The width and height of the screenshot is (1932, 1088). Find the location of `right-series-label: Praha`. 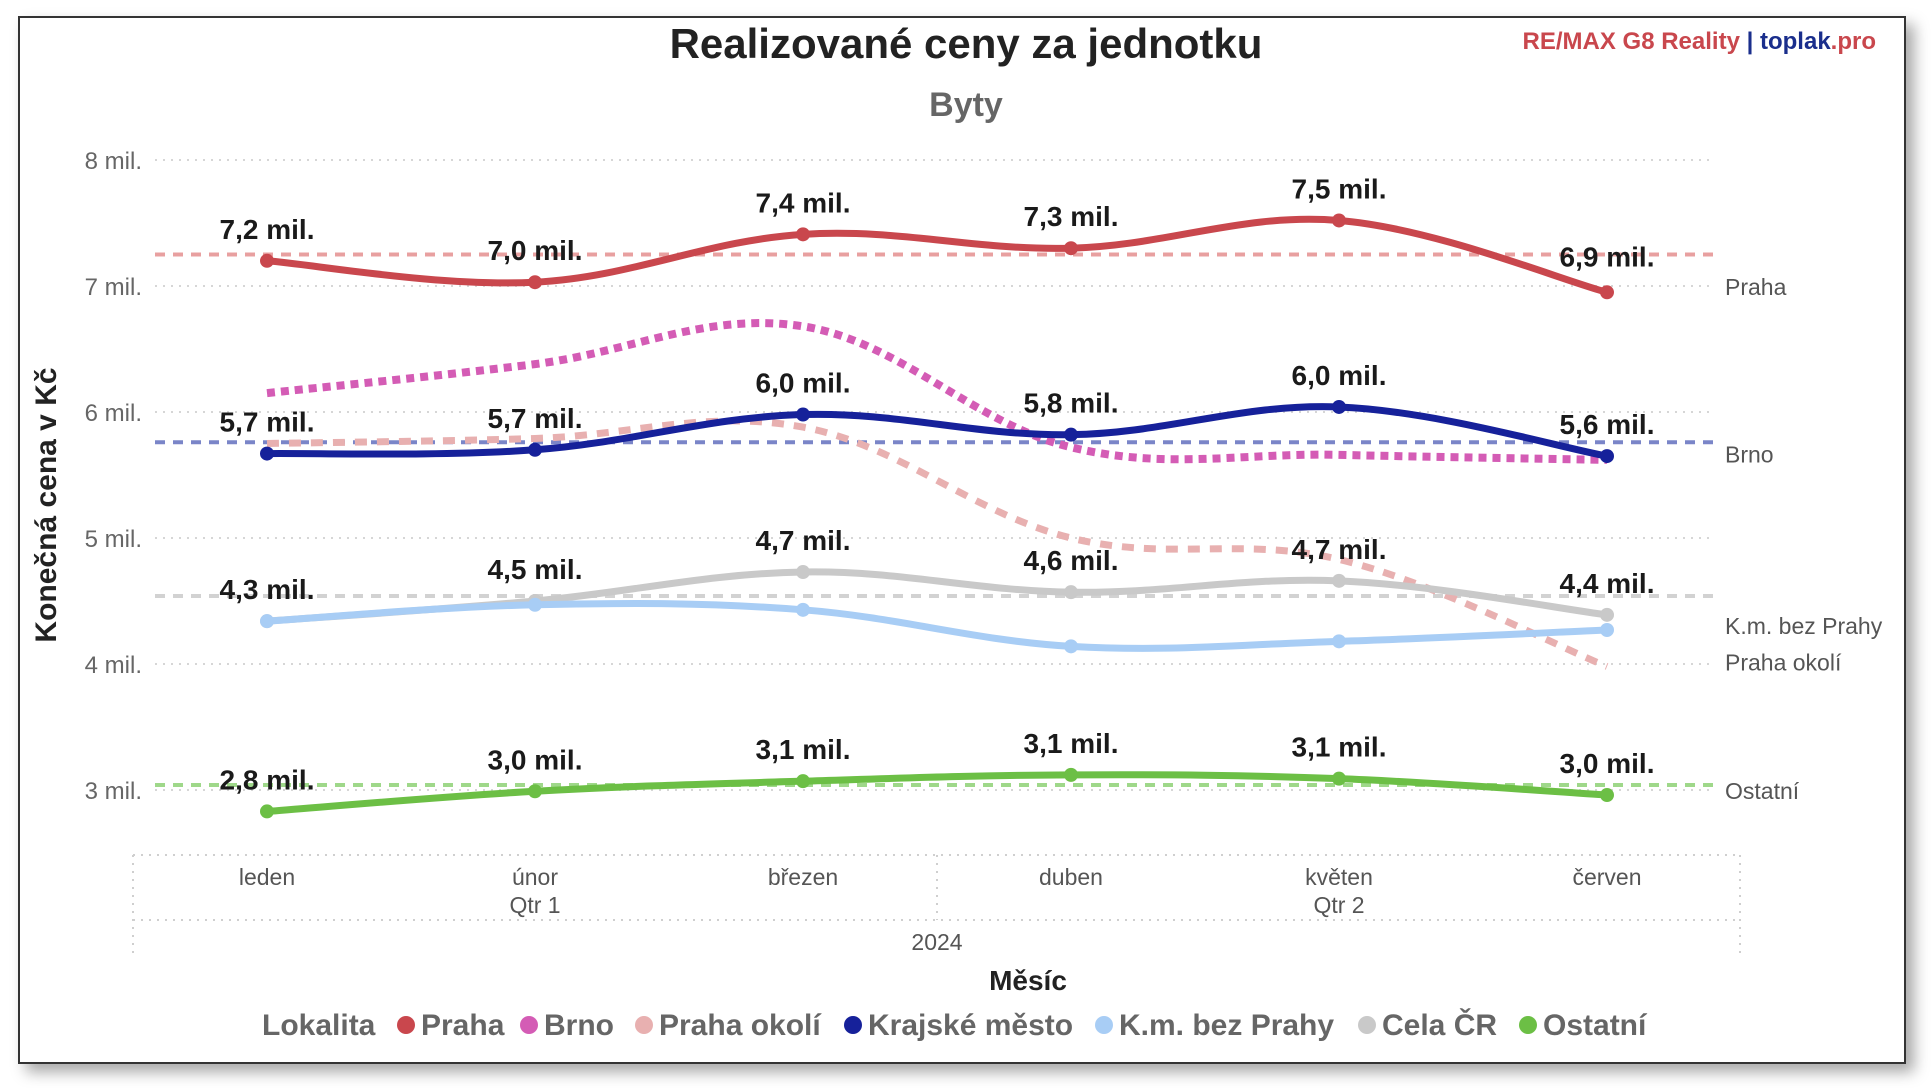

right-series-label: Praha is located at coordinates (1756, 287).